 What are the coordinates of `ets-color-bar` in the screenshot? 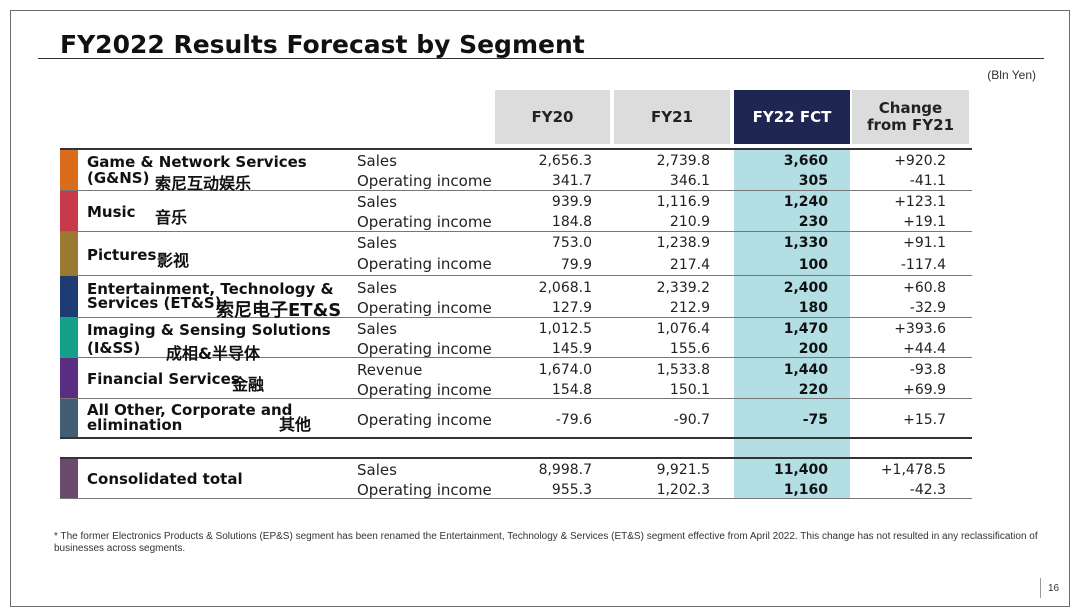 It's located at (69, 296).